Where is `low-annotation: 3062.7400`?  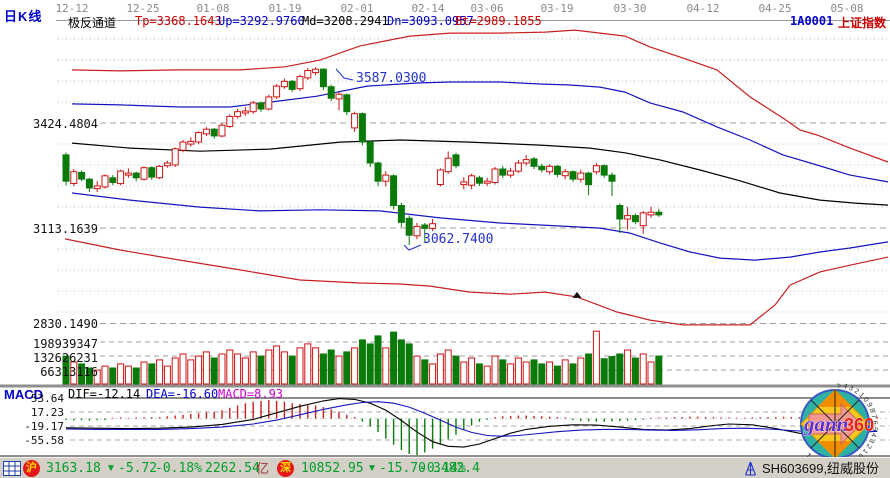
low-annotation: 3062.7400 is located at coordinates (458, 239).